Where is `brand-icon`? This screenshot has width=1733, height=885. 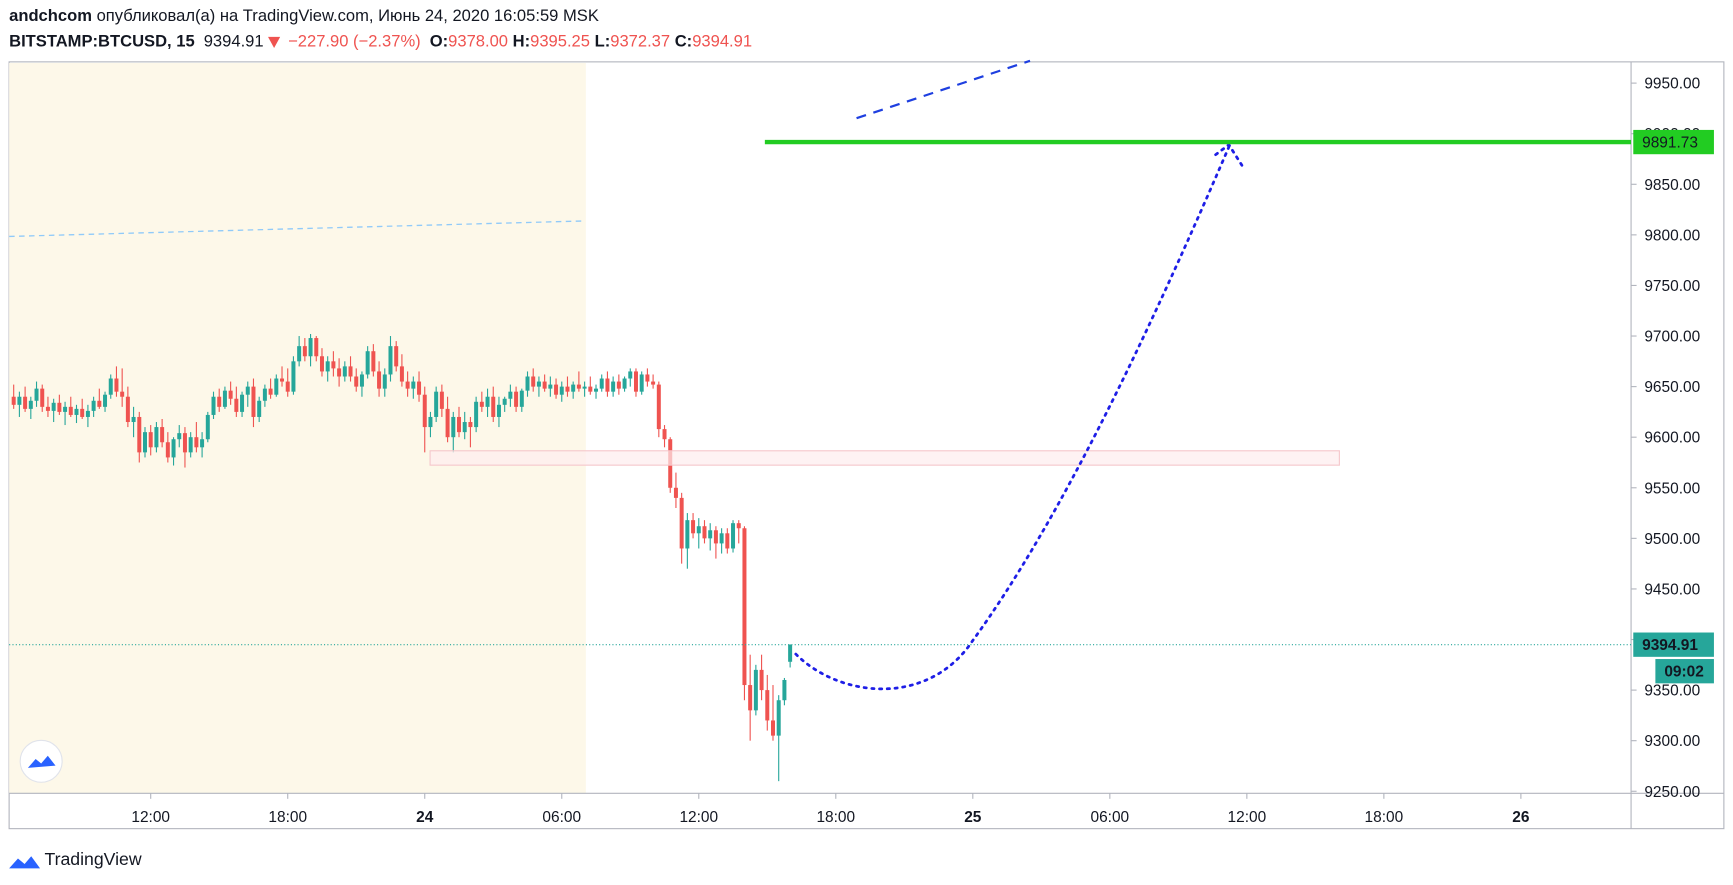 brand-icon is located at coordinates (25, 862).